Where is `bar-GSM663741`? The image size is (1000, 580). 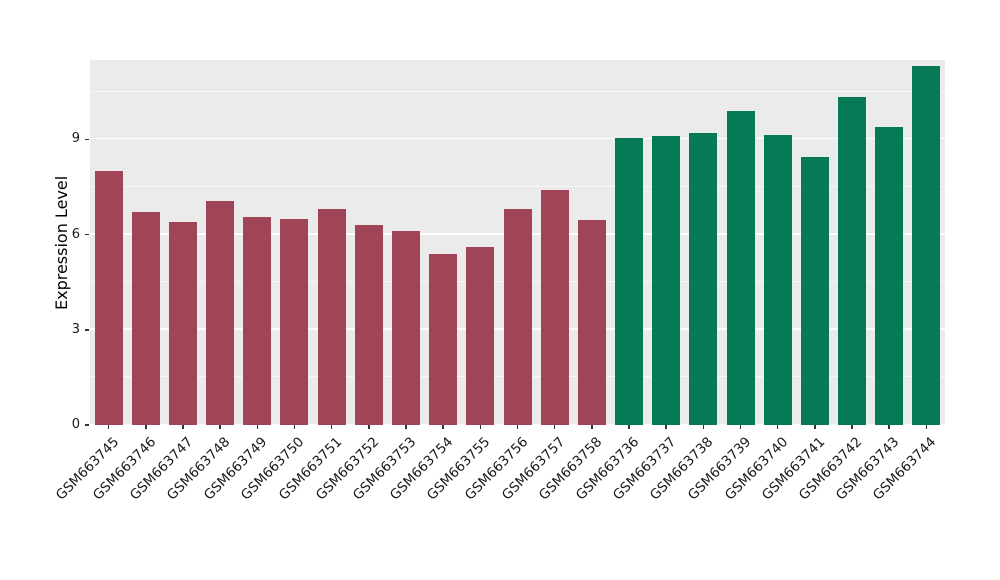
bar-GSM663741 is located at coordinates (814, 290).